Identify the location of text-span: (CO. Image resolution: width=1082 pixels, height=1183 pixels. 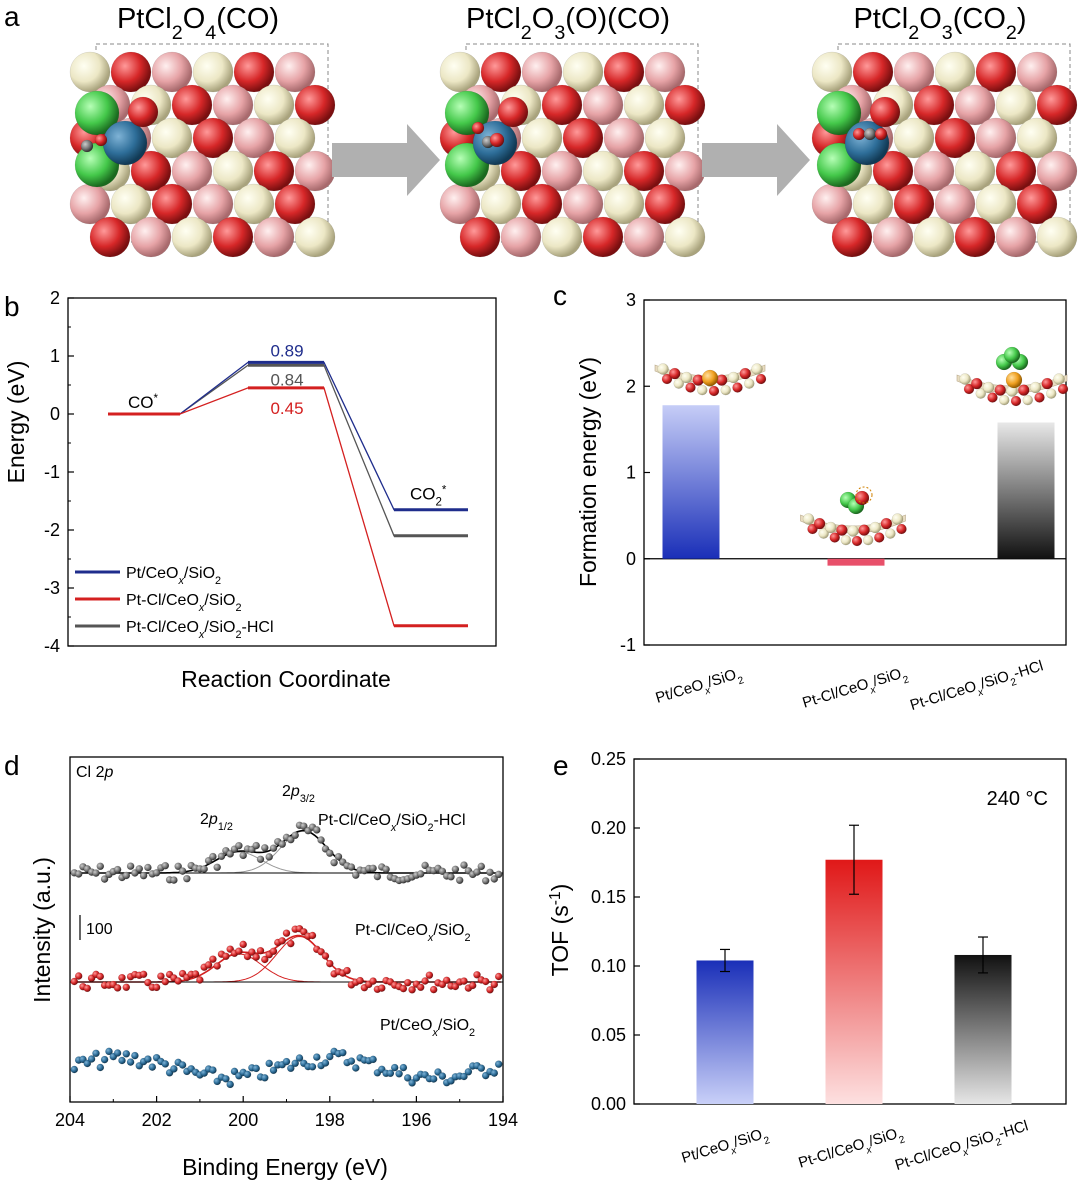
(979, 19).